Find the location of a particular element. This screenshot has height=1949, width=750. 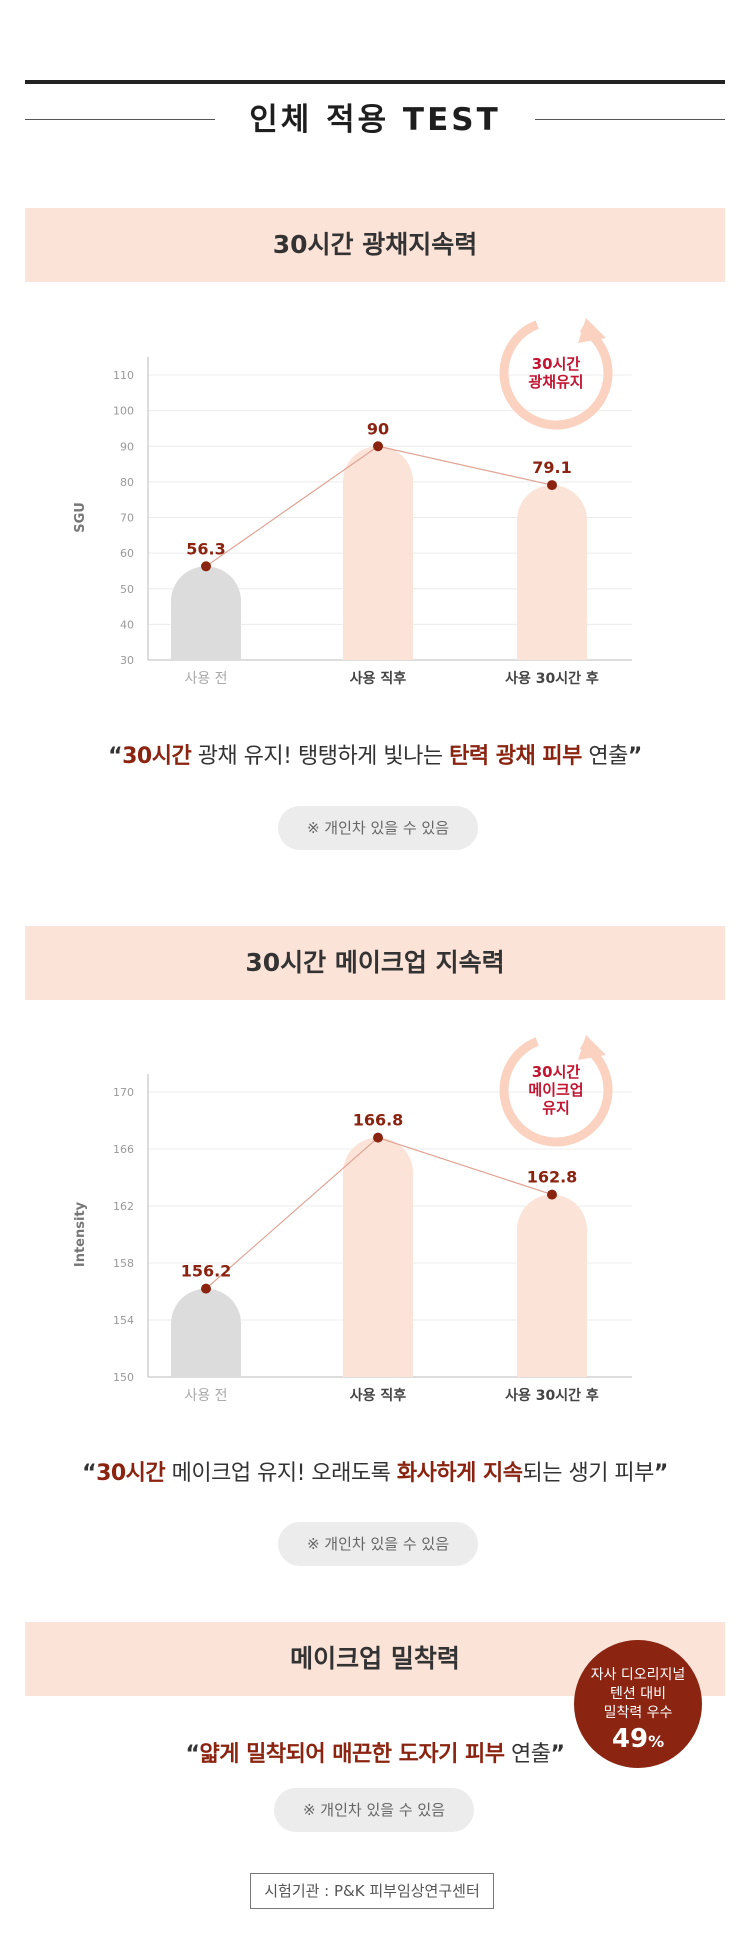

gloss-quote: “30시간 광채 유지! 탱탱하게 빛나는 탄력 광채 피부 연출” is located at coordinates (375, 754).